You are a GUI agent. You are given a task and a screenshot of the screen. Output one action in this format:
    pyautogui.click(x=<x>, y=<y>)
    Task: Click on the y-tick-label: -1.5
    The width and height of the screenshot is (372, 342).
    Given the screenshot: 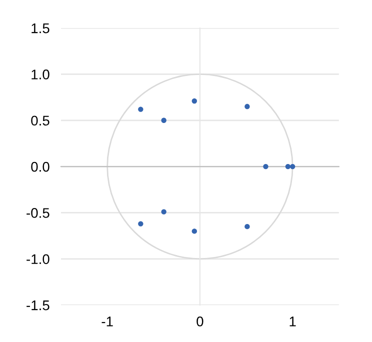 What is the action you would take?
    pyautogui.click(x=38, y=305)
    